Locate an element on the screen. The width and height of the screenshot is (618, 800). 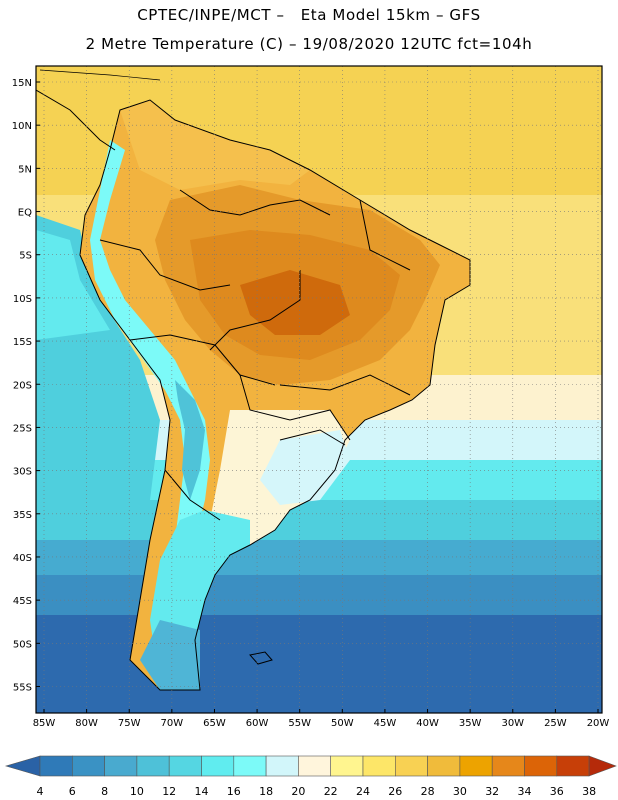
ocean-band-14c is located at coordinates (319, 522).